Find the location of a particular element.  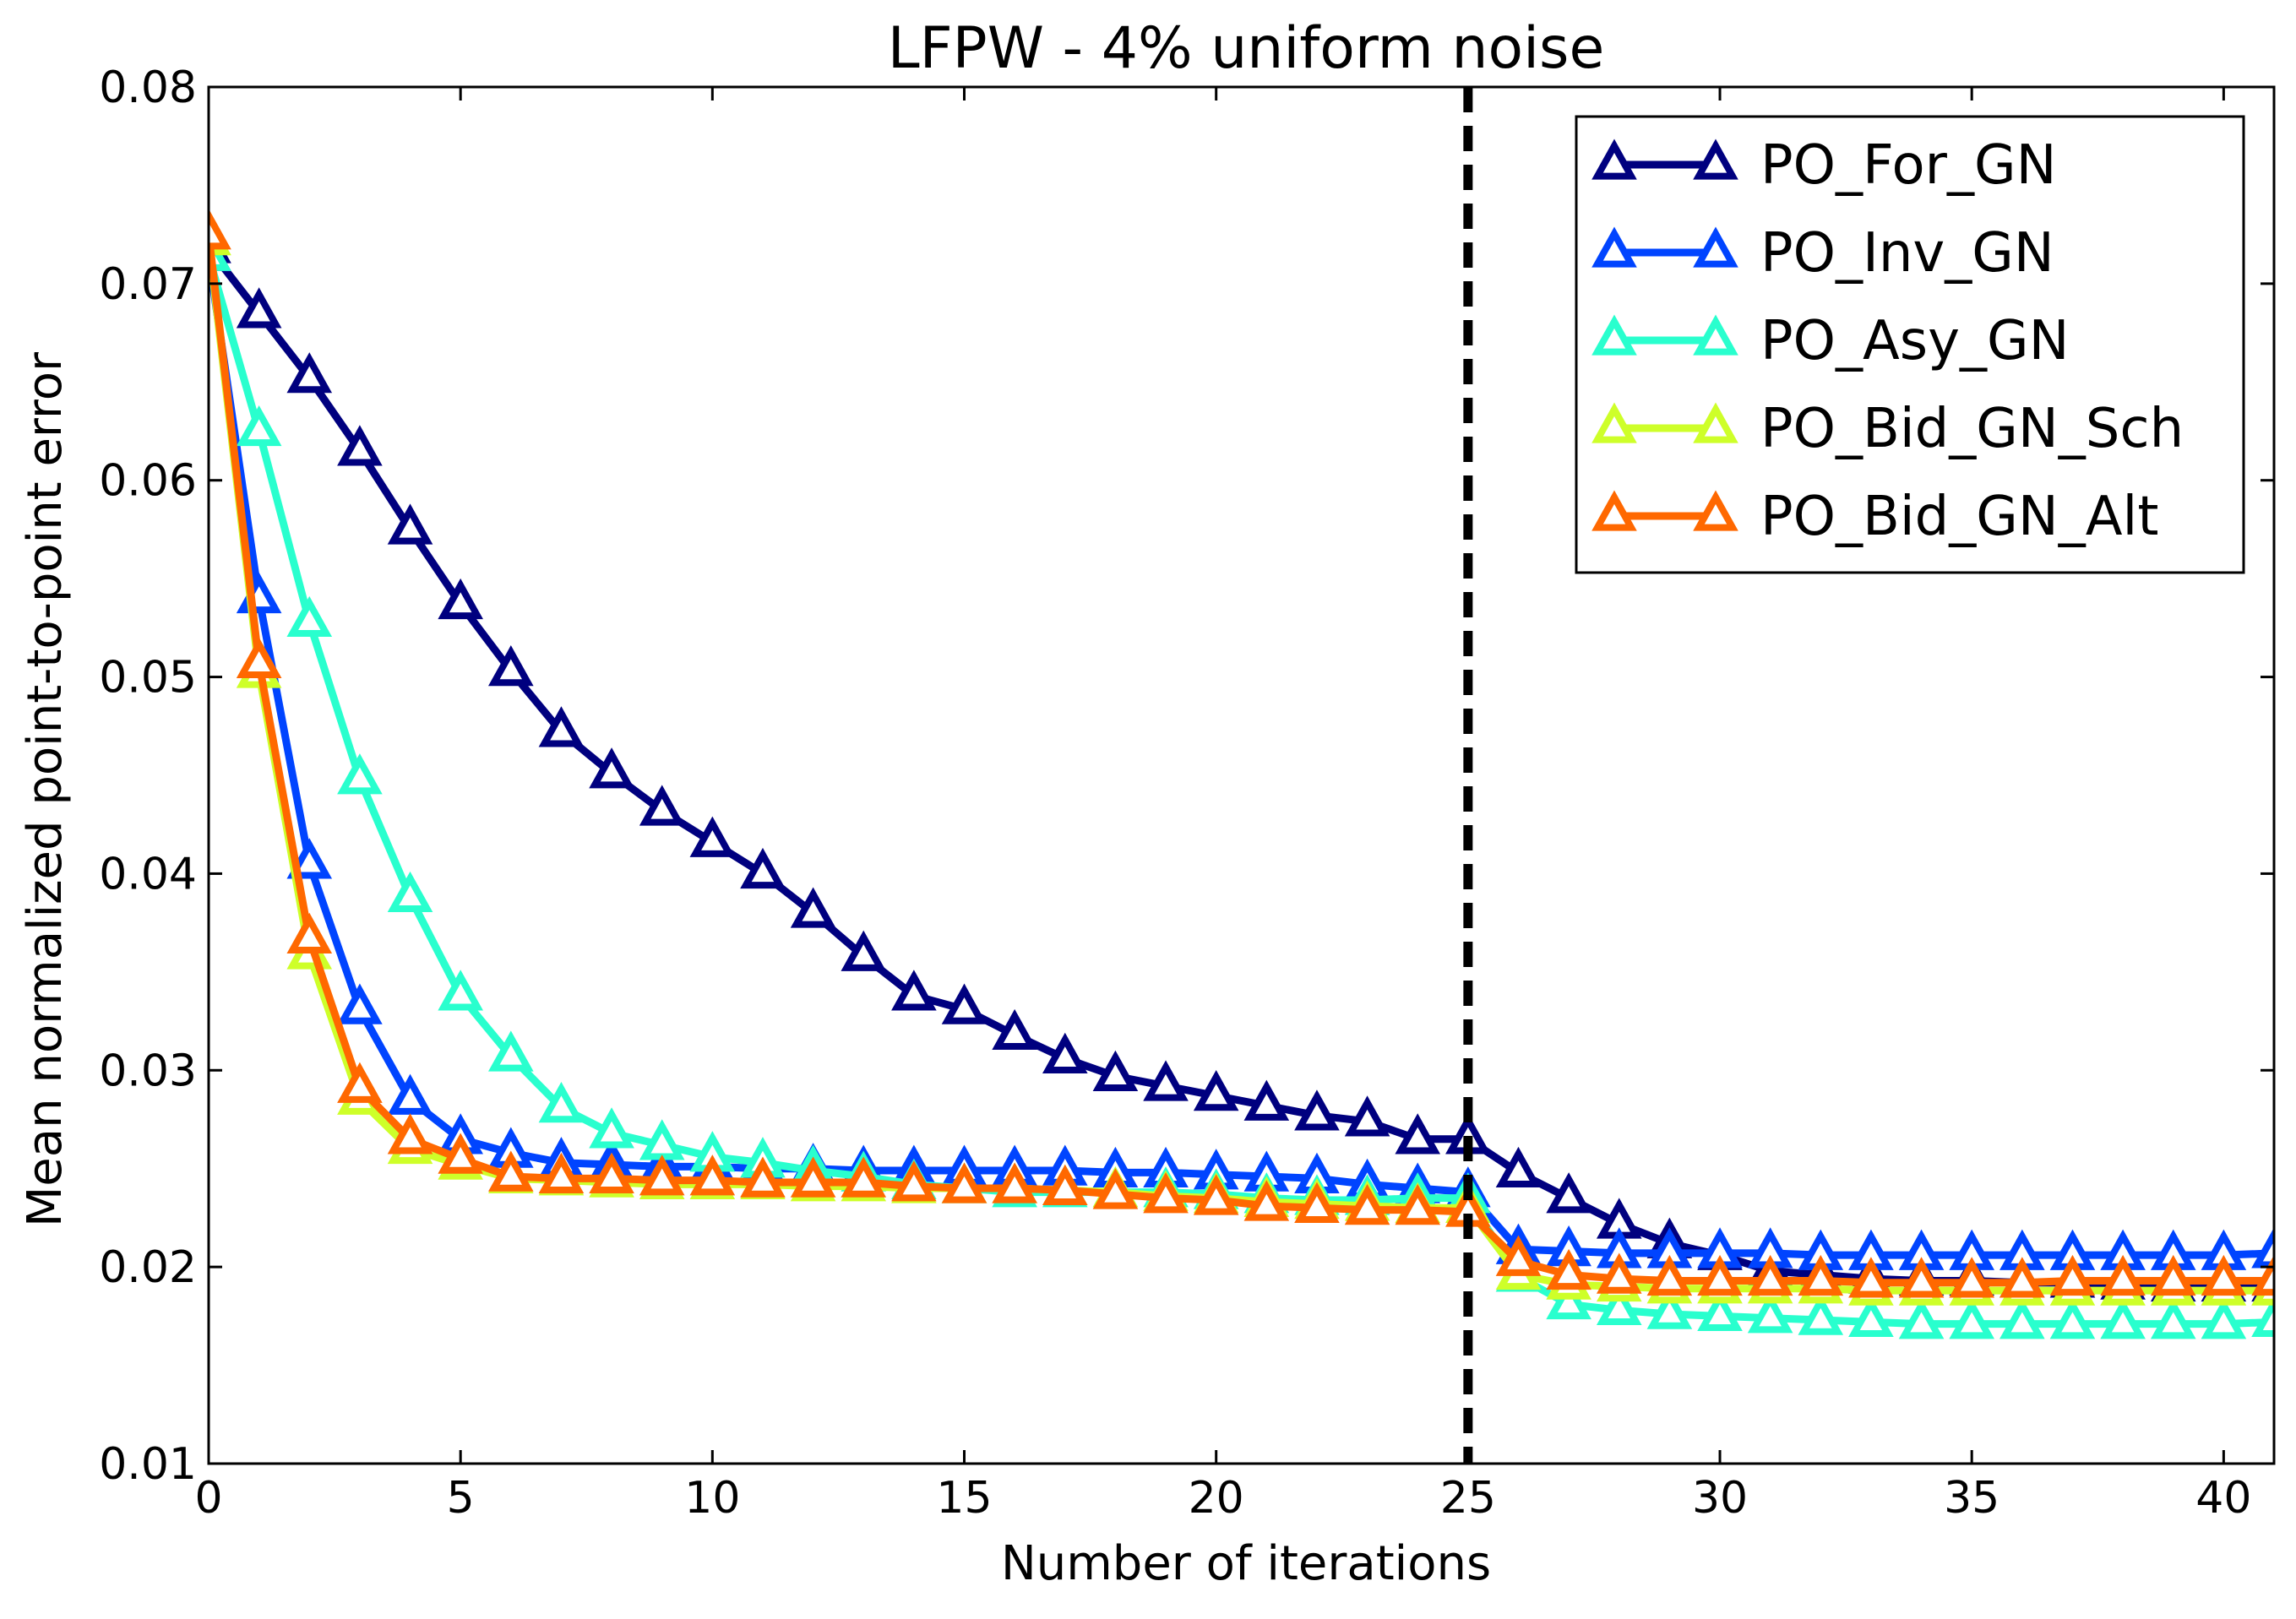

x-tick-label-0: 0 is located at coordinates (208, 1499).